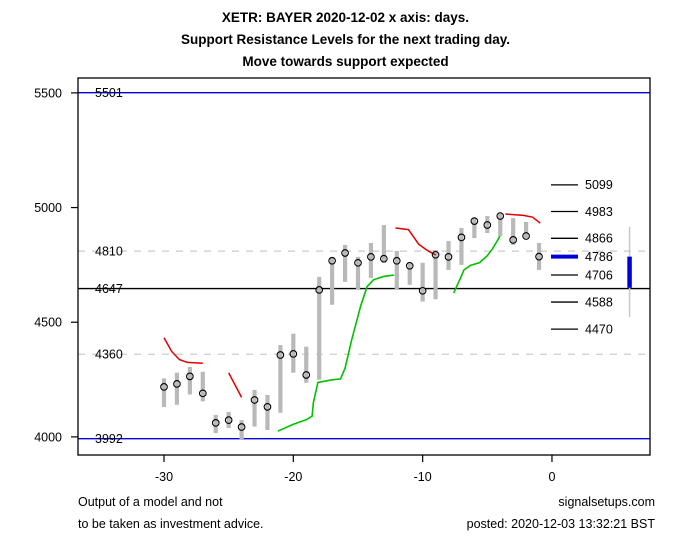 Image resolution: width=691 pixels, height=552 pixels. Describe the element at coordinates (606, 502) in the screenshot. I see `site-name: signalsetups.com` at that location.